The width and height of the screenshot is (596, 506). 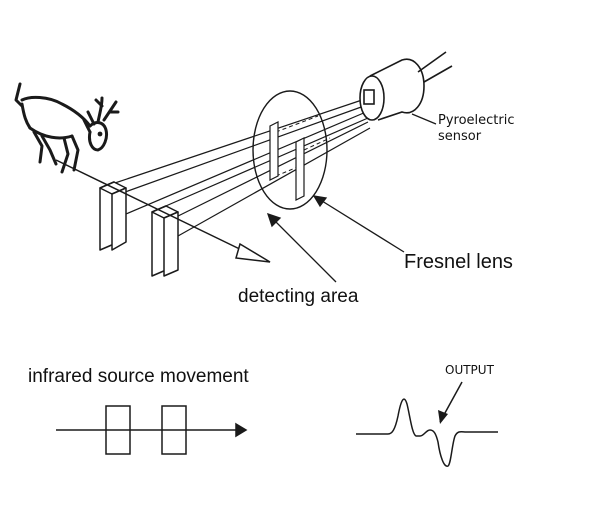 What do you see at coordinates (290, 150) in the screenshot?
I see `fresnel-lens` at bounding box center [290, 150].